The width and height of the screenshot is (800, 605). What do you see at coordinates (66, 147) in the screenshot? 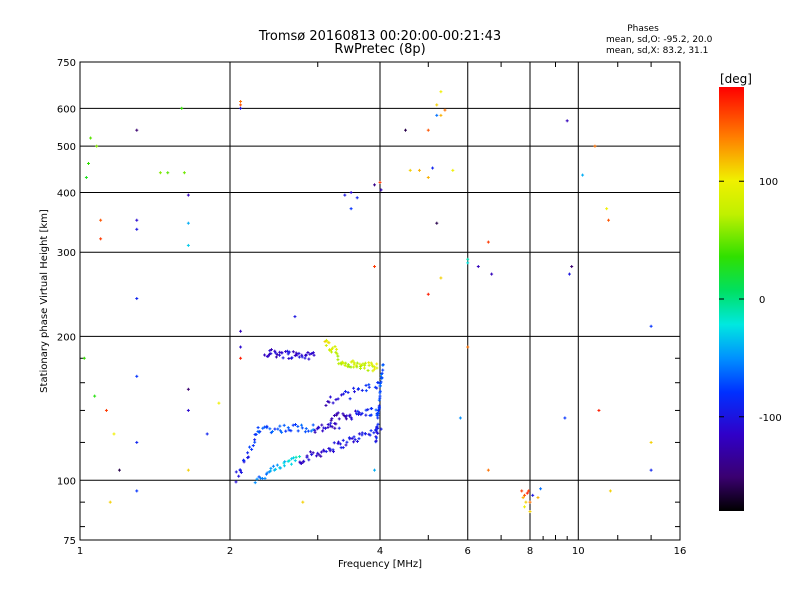
I see `y-tick-label: 500` at bounding box center [66, 147].